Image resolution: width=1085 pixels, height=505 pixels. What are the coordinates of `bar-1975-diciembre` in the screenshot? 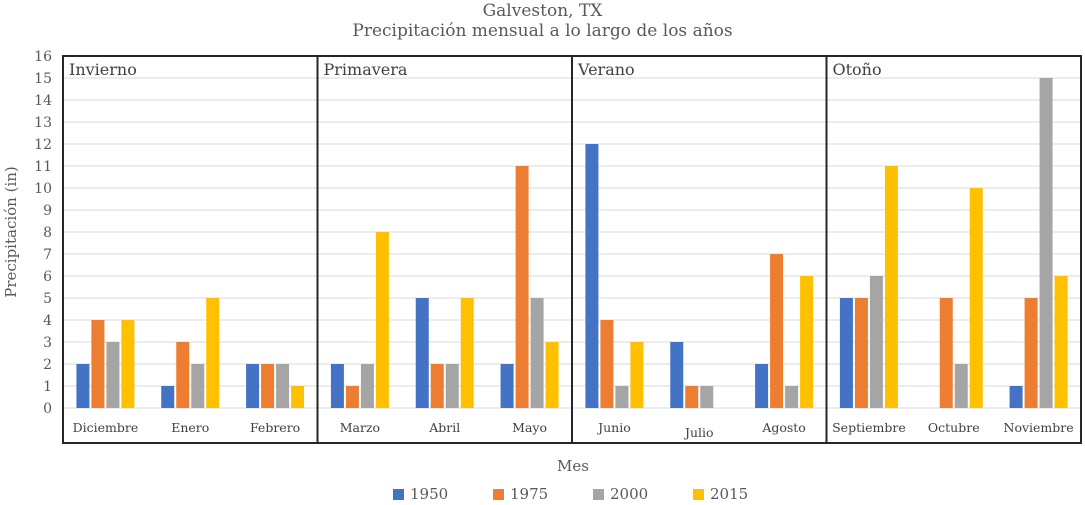 It's located at (98, 364).